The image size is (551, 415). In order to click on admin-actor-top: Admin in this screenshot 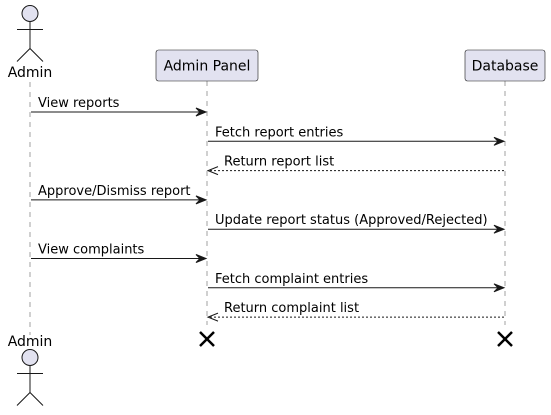, I will do `click(30, 44)`.